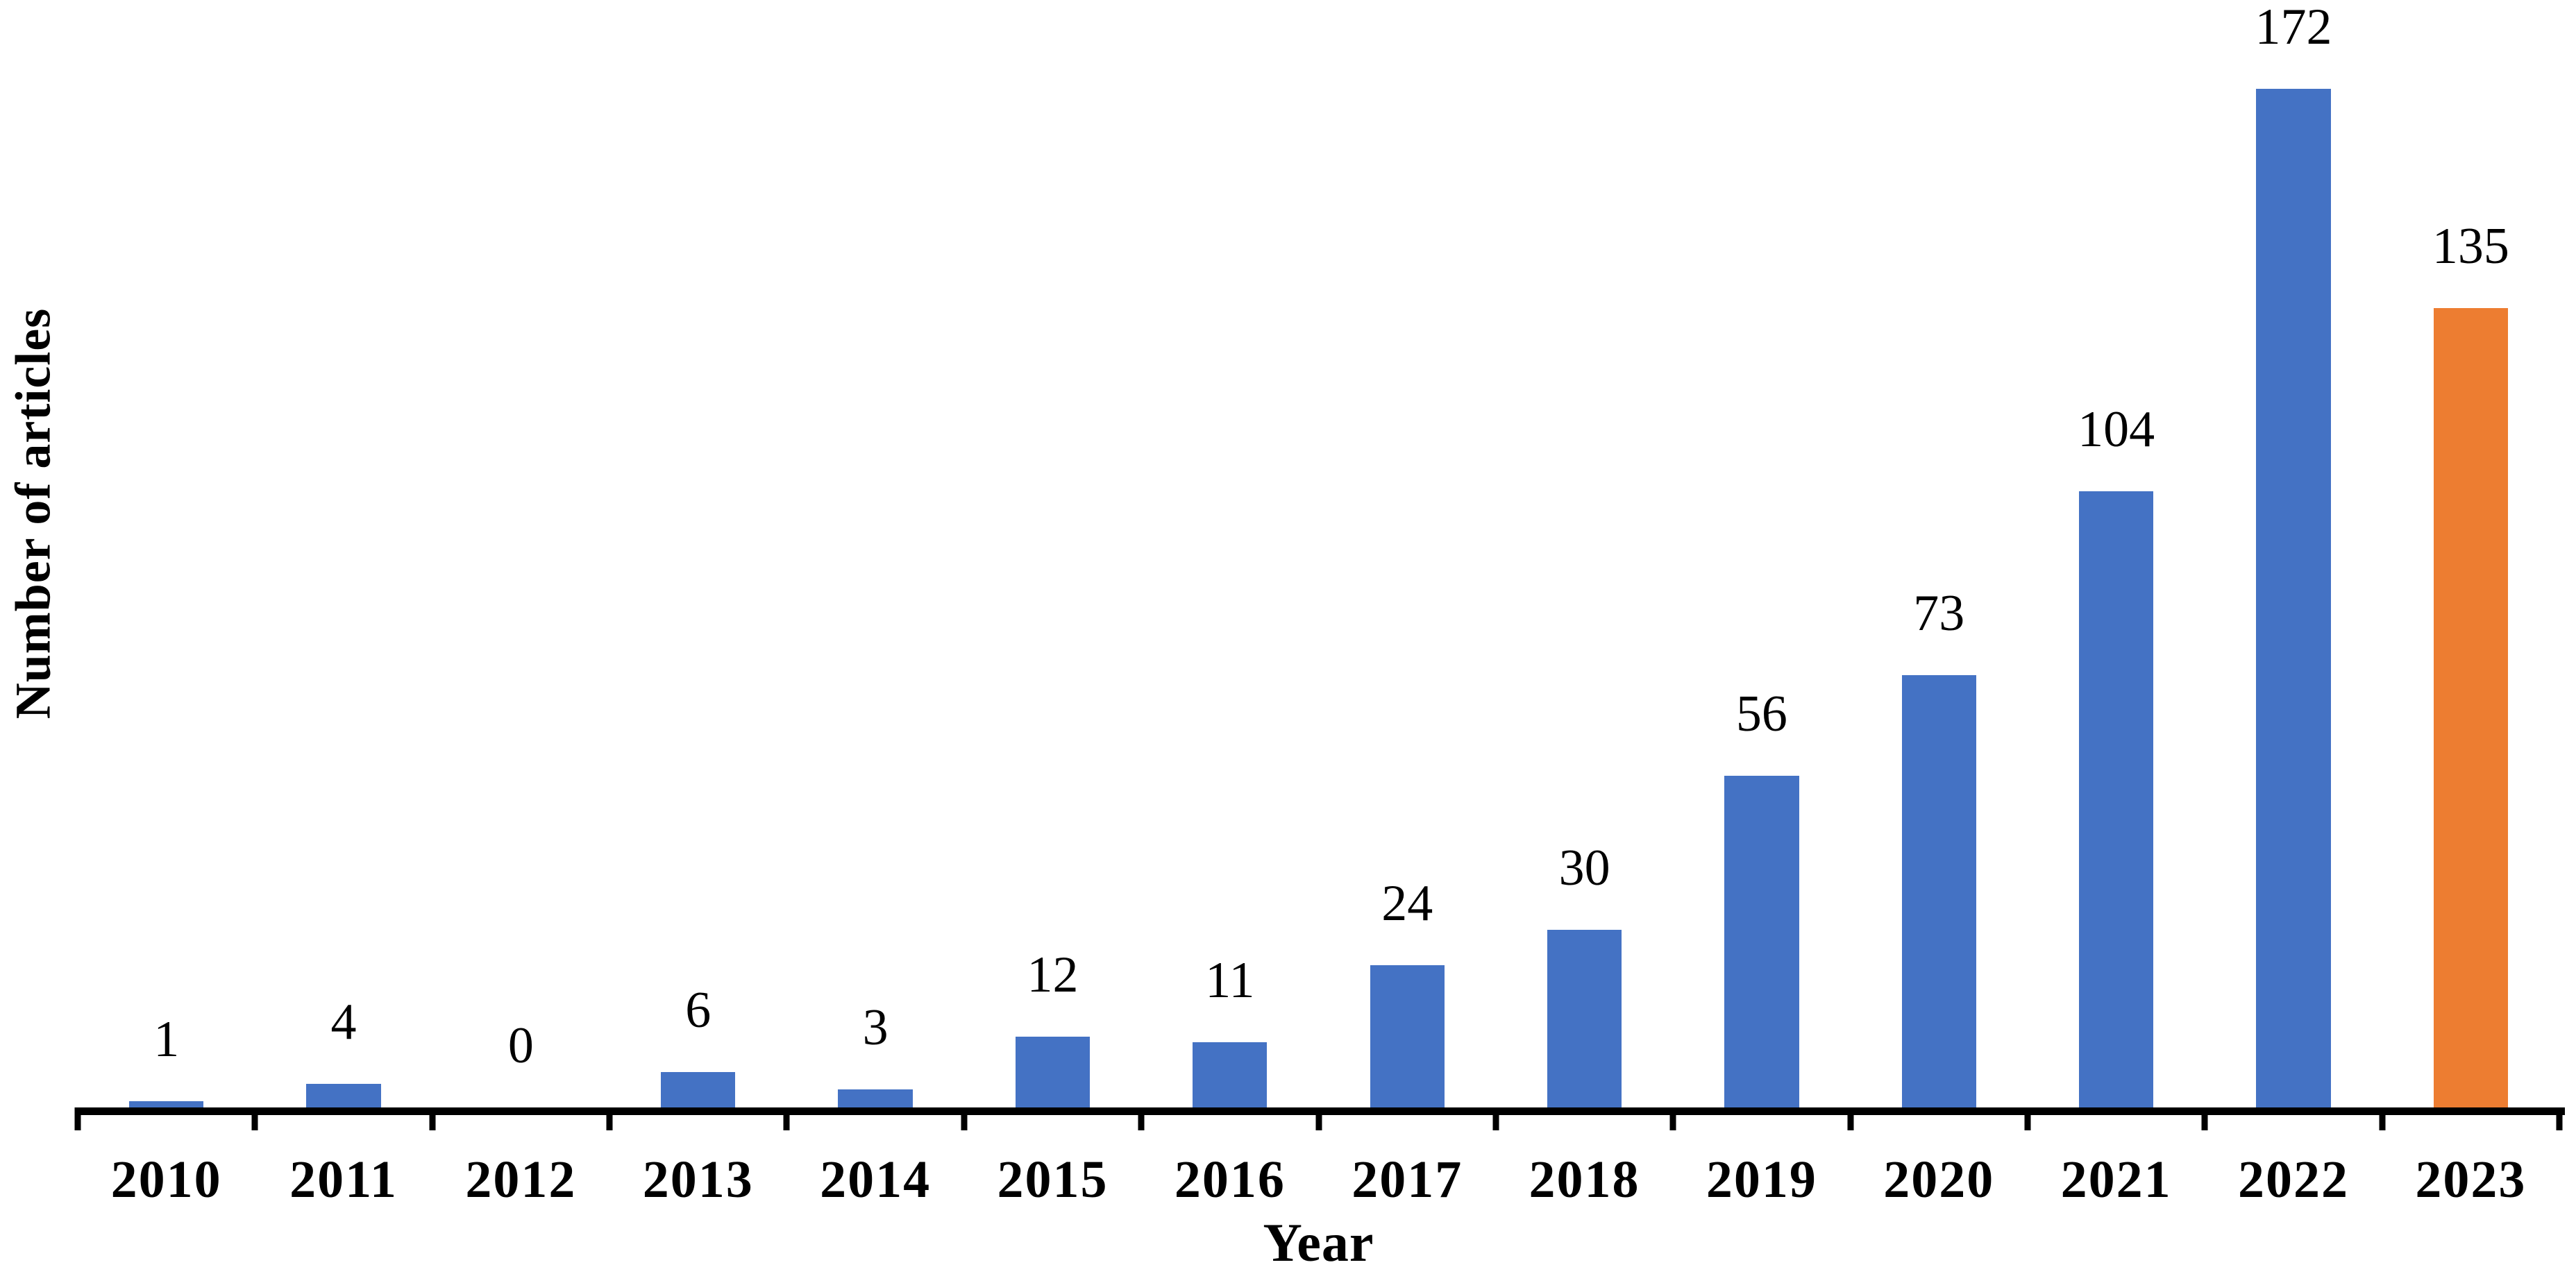 Image resolution: width=2576 pixels, height=1283 pixels. Describe the element at coordinates (1584, 1018) in the screenshot. I see `bar-2018` at that location.